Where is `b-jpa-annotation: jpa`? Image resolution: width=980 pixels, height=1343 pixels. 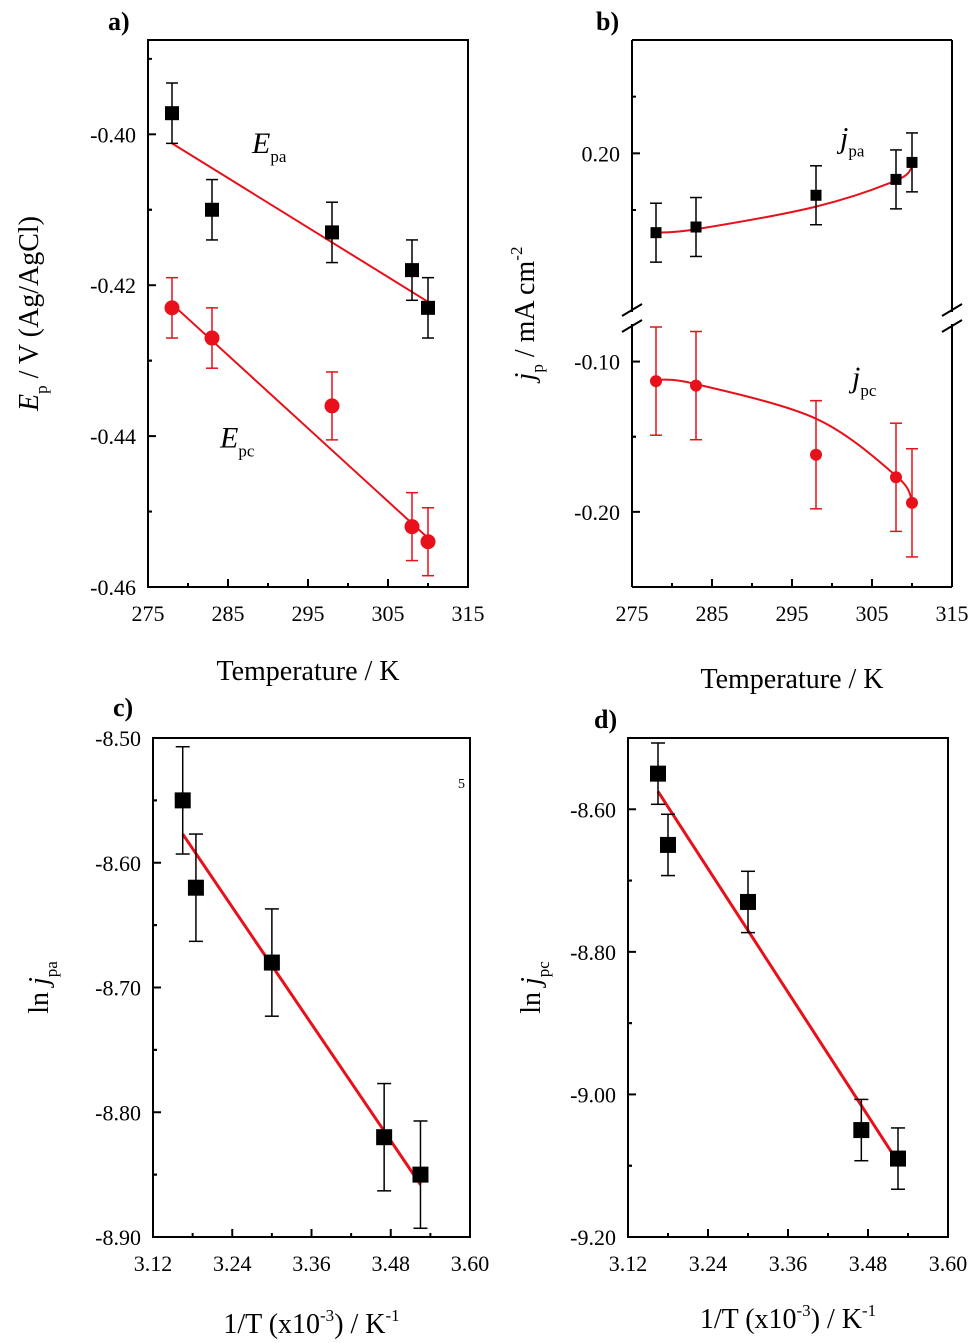 b-jpa-annotation: jpa is located at coordinates (850, 141).